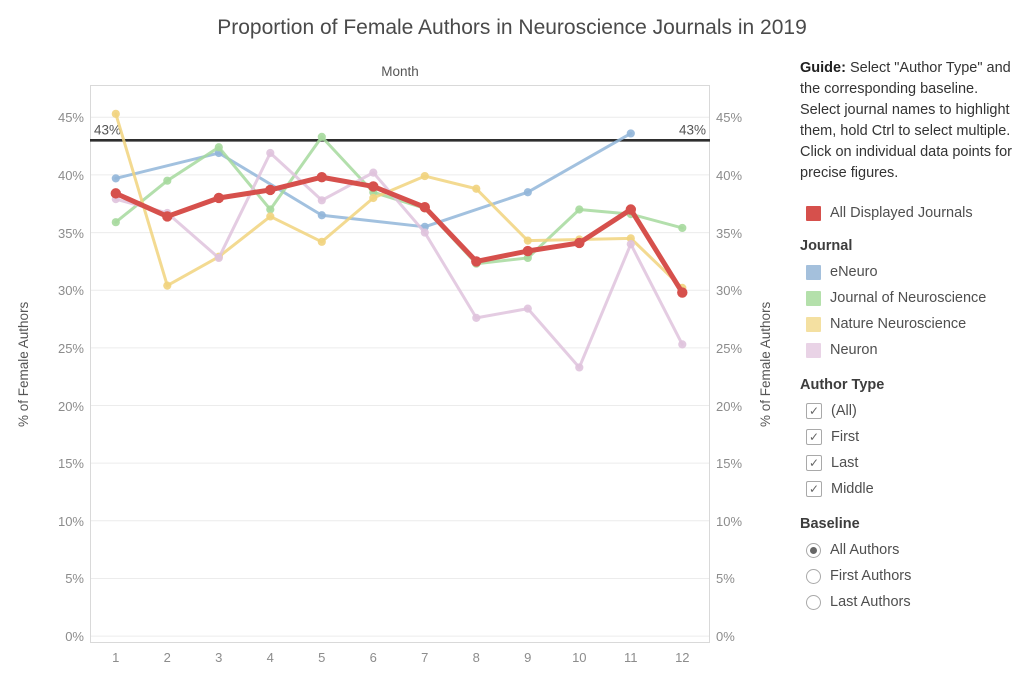 The image size is (1024, 678). What do you see at coordinates (871, 576) in the screenshot?
I see `radio-label-first-authors: First Authors` at bounding box center [871, 576].